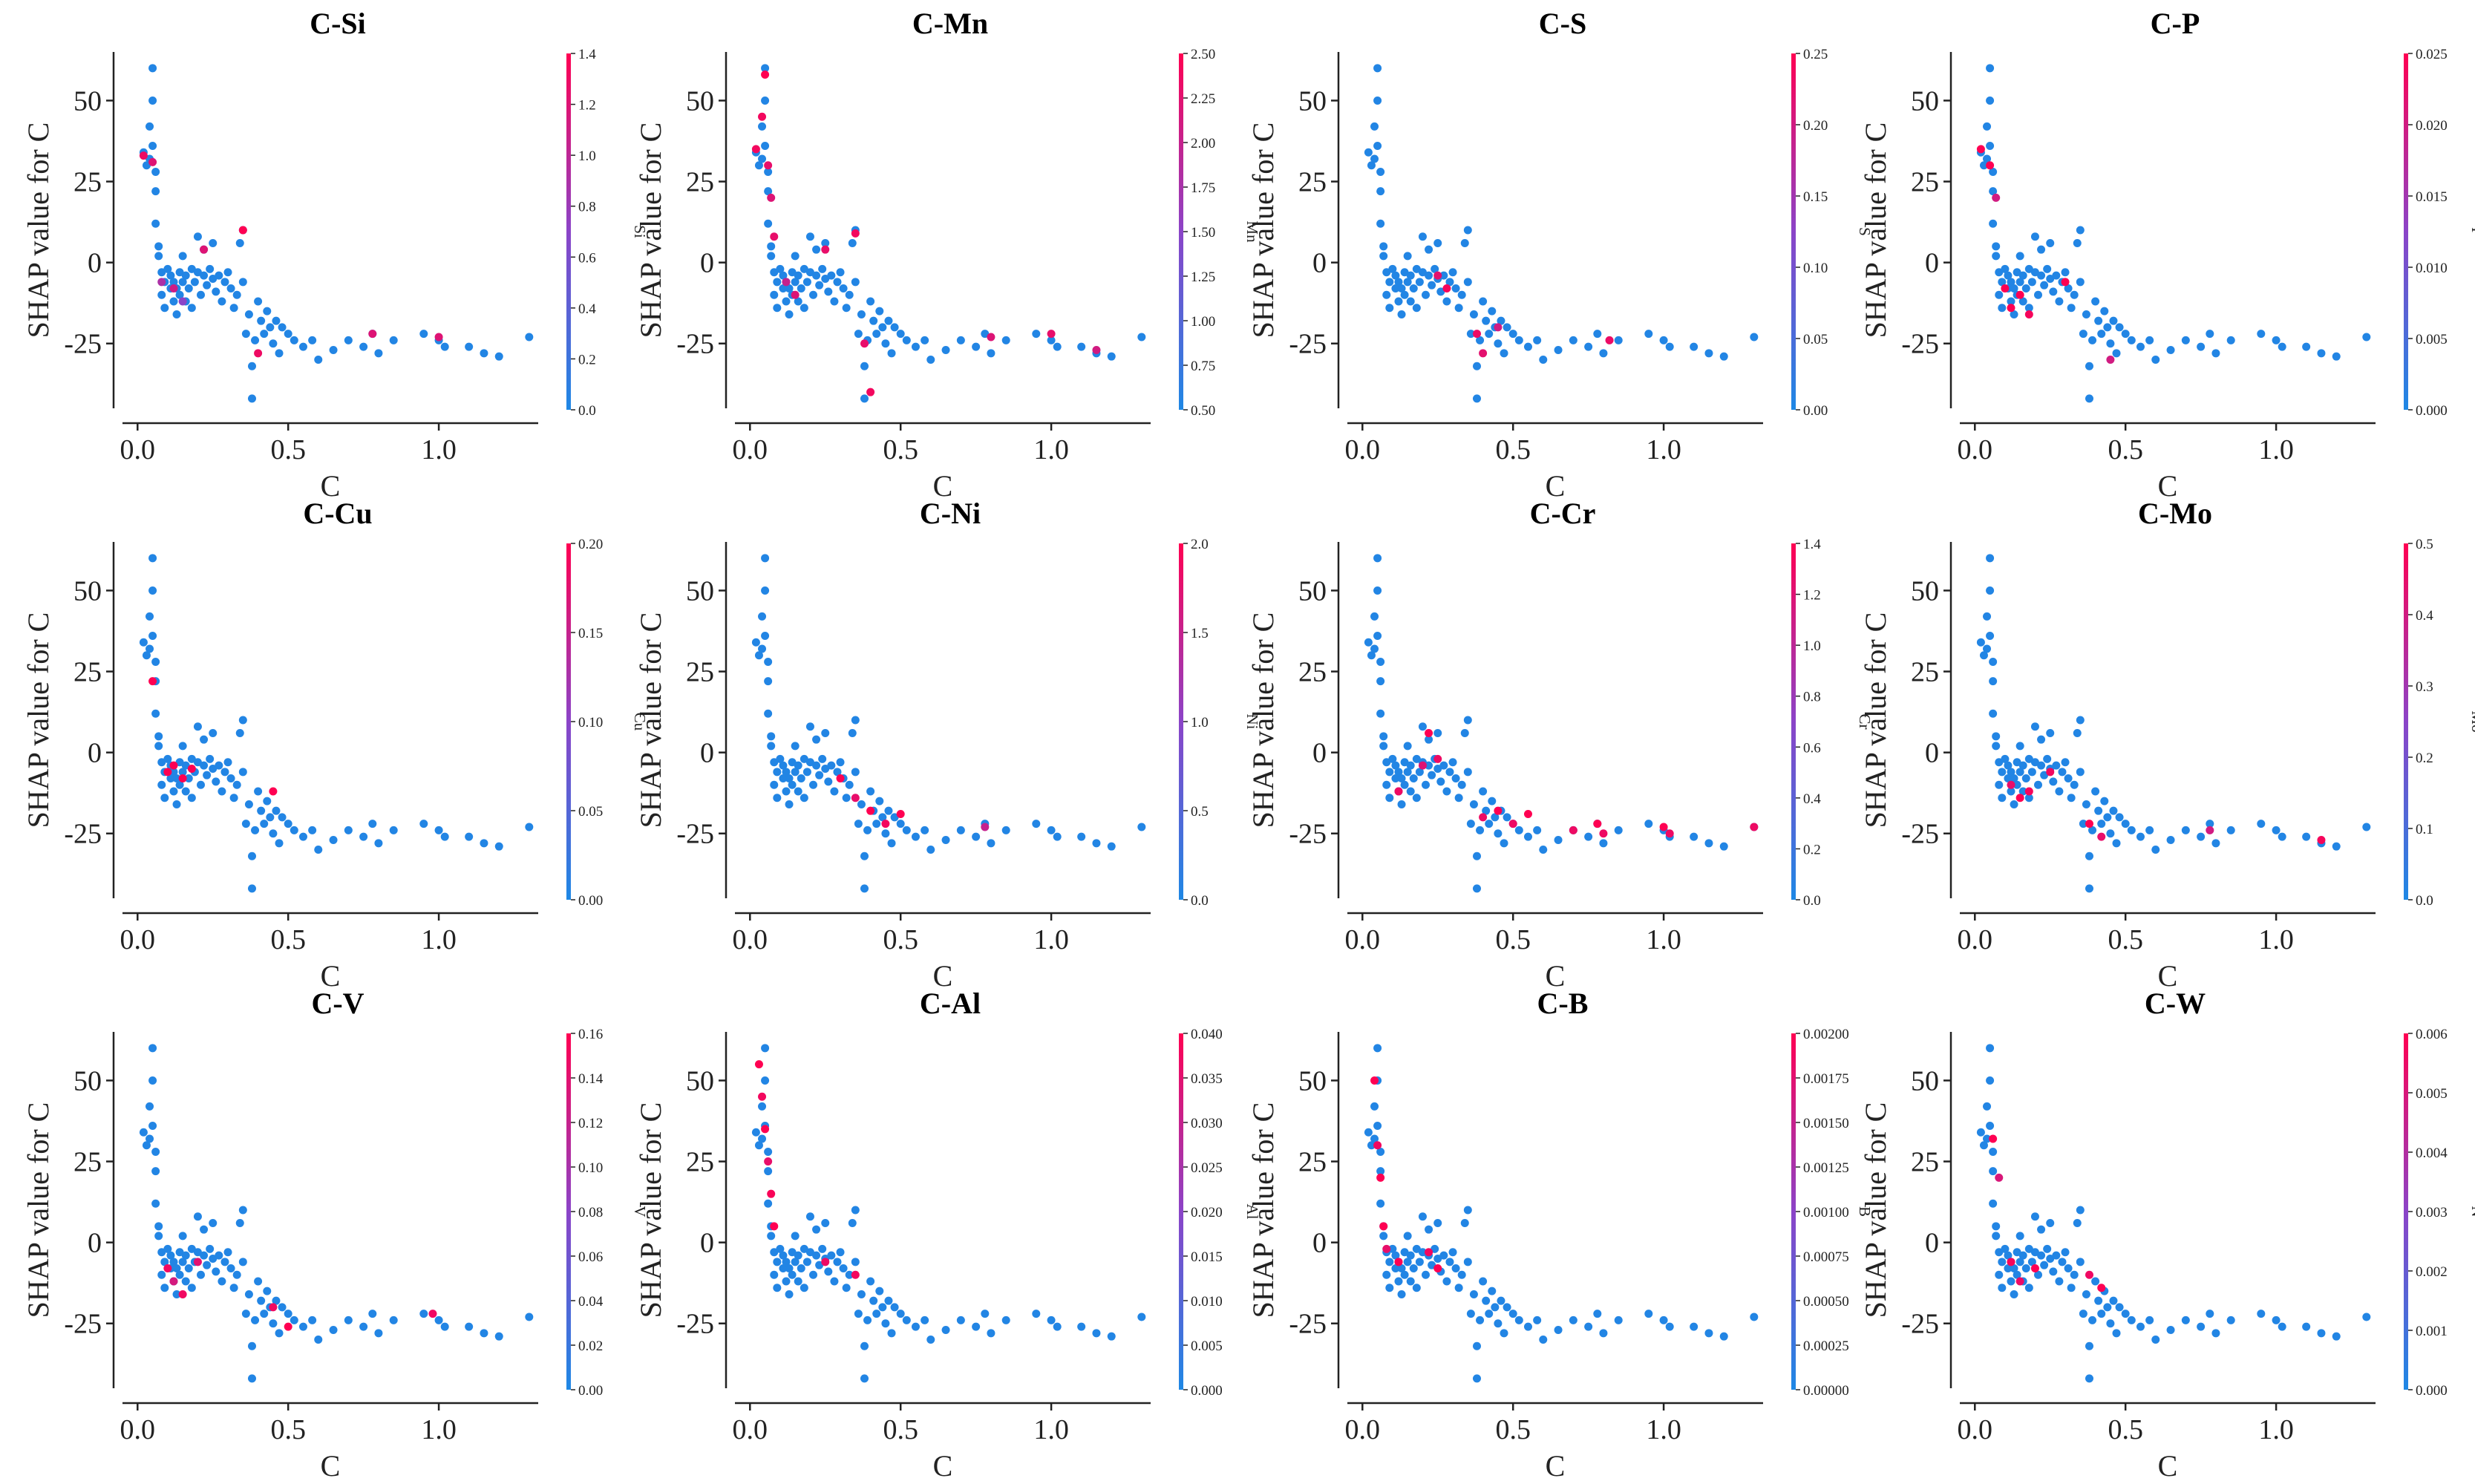  I want to click on x-tick-label: 1.0, so click(439, 1429).